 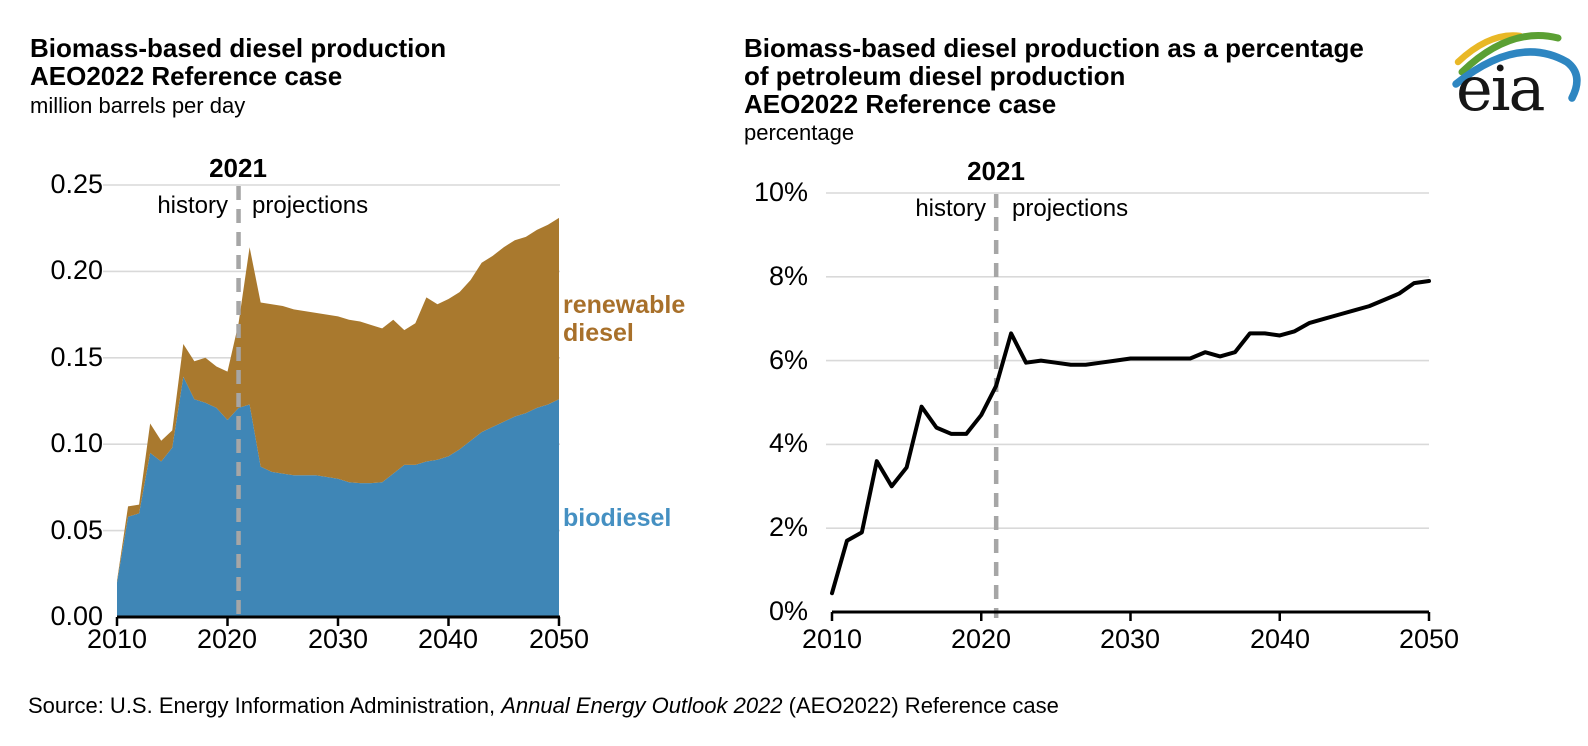 What do you see at coordinates (559, 639) in the screenshot?
I see `left-x-tick: 2050` at bounding box center [559, 639].